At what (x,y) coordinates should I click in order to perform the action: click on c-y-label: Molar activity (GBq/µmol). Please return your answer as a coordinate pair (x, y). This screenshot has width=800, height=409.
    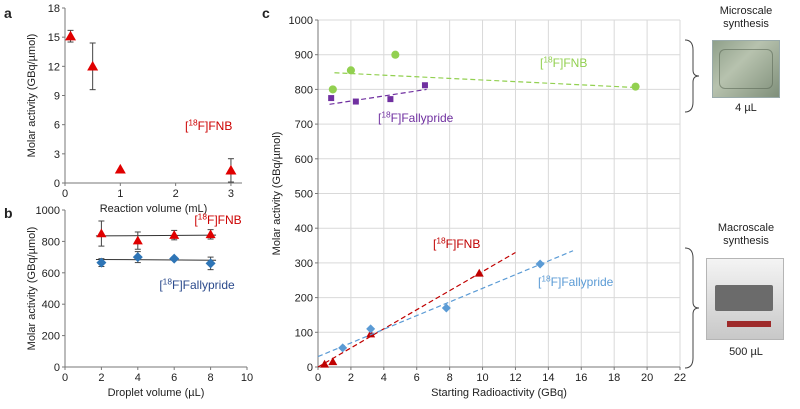
    Looking at the image, I should click on (277, 194).